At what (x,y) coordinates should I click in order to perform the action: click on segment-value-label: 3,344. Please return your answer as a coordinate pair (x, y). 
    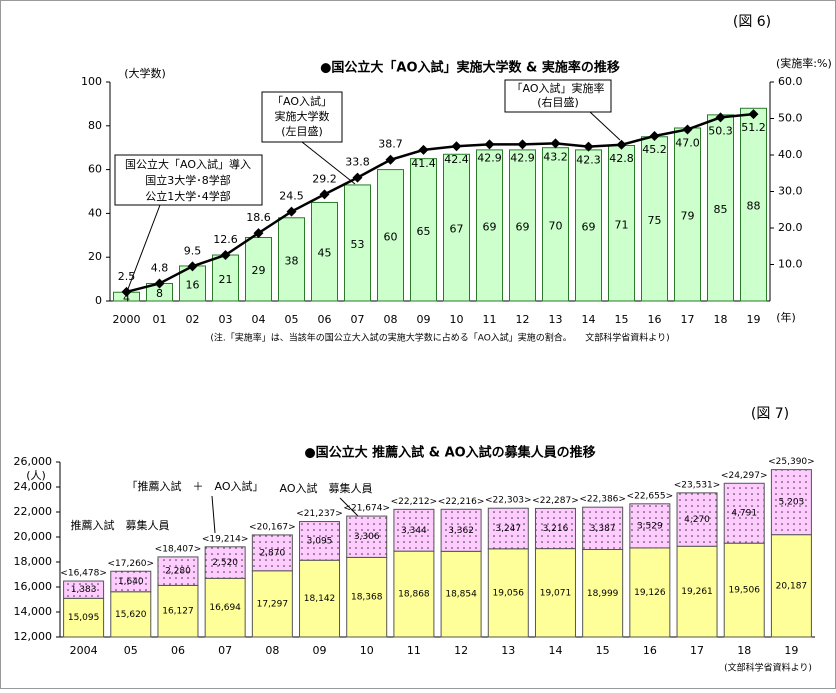
    Looking at the image, I should click on (414, 531).